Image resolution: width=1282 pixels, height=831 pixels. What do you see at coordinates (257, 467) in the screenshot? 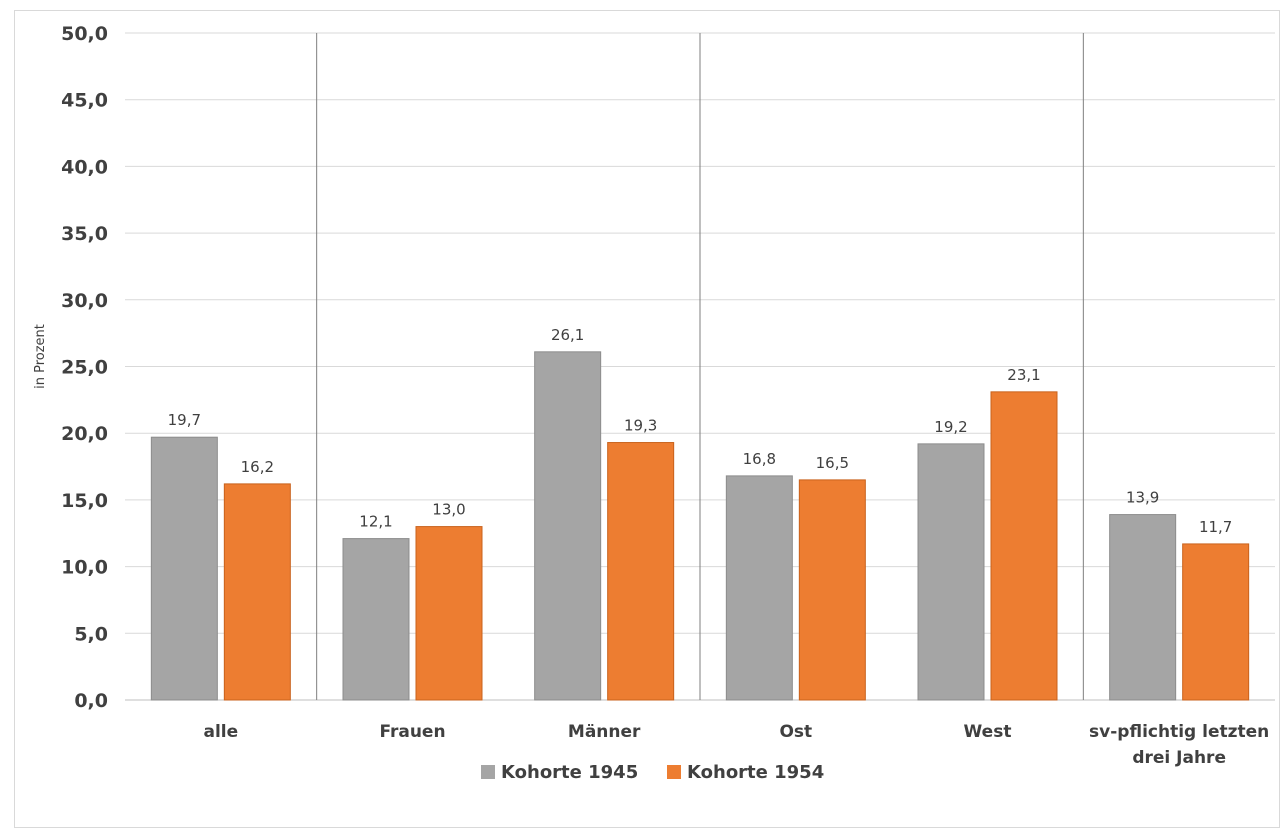
I see `data-label: 16,2` at bounding box center [257, 467].